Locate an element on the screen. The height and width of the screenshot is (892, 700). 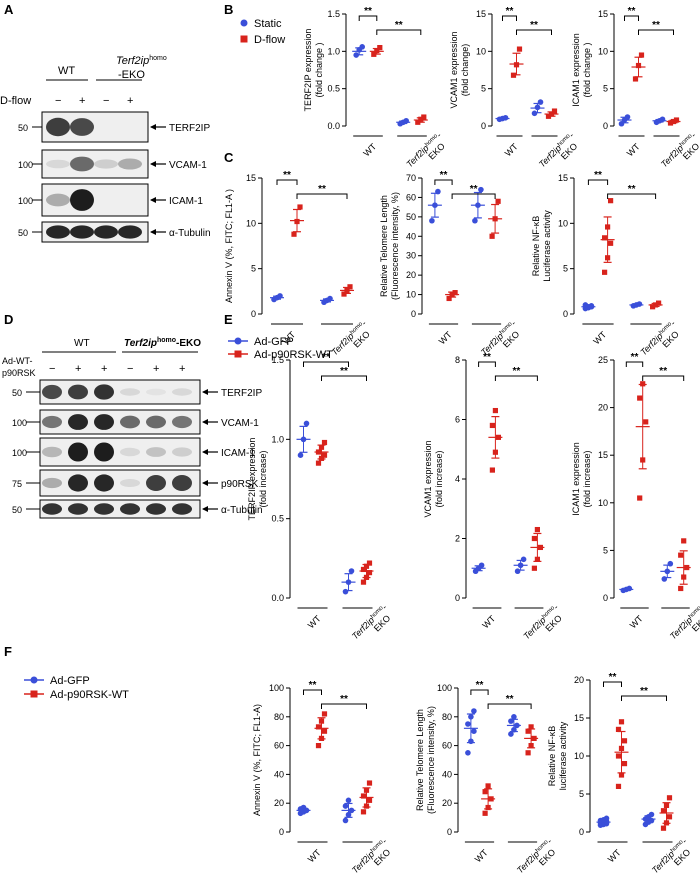
legend-e-gfp-marker is located at coordinates (238, 341).